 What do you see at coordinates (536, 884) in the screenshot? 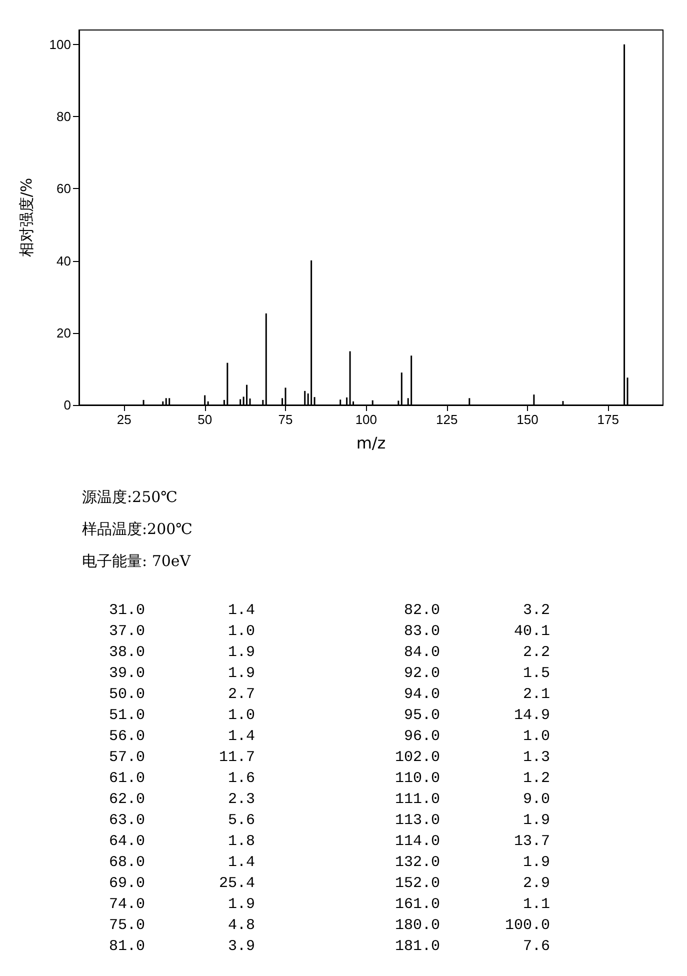
I see `data-label: 2.9` at bounding box center [536, 884].